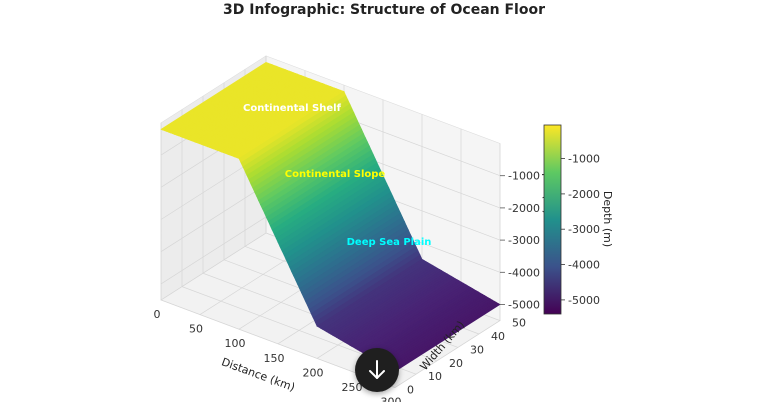  What do you see at coordinates (235, 343) in the screenshot?
I see `x-tick-label: 100` at bounding box center [235, 343].